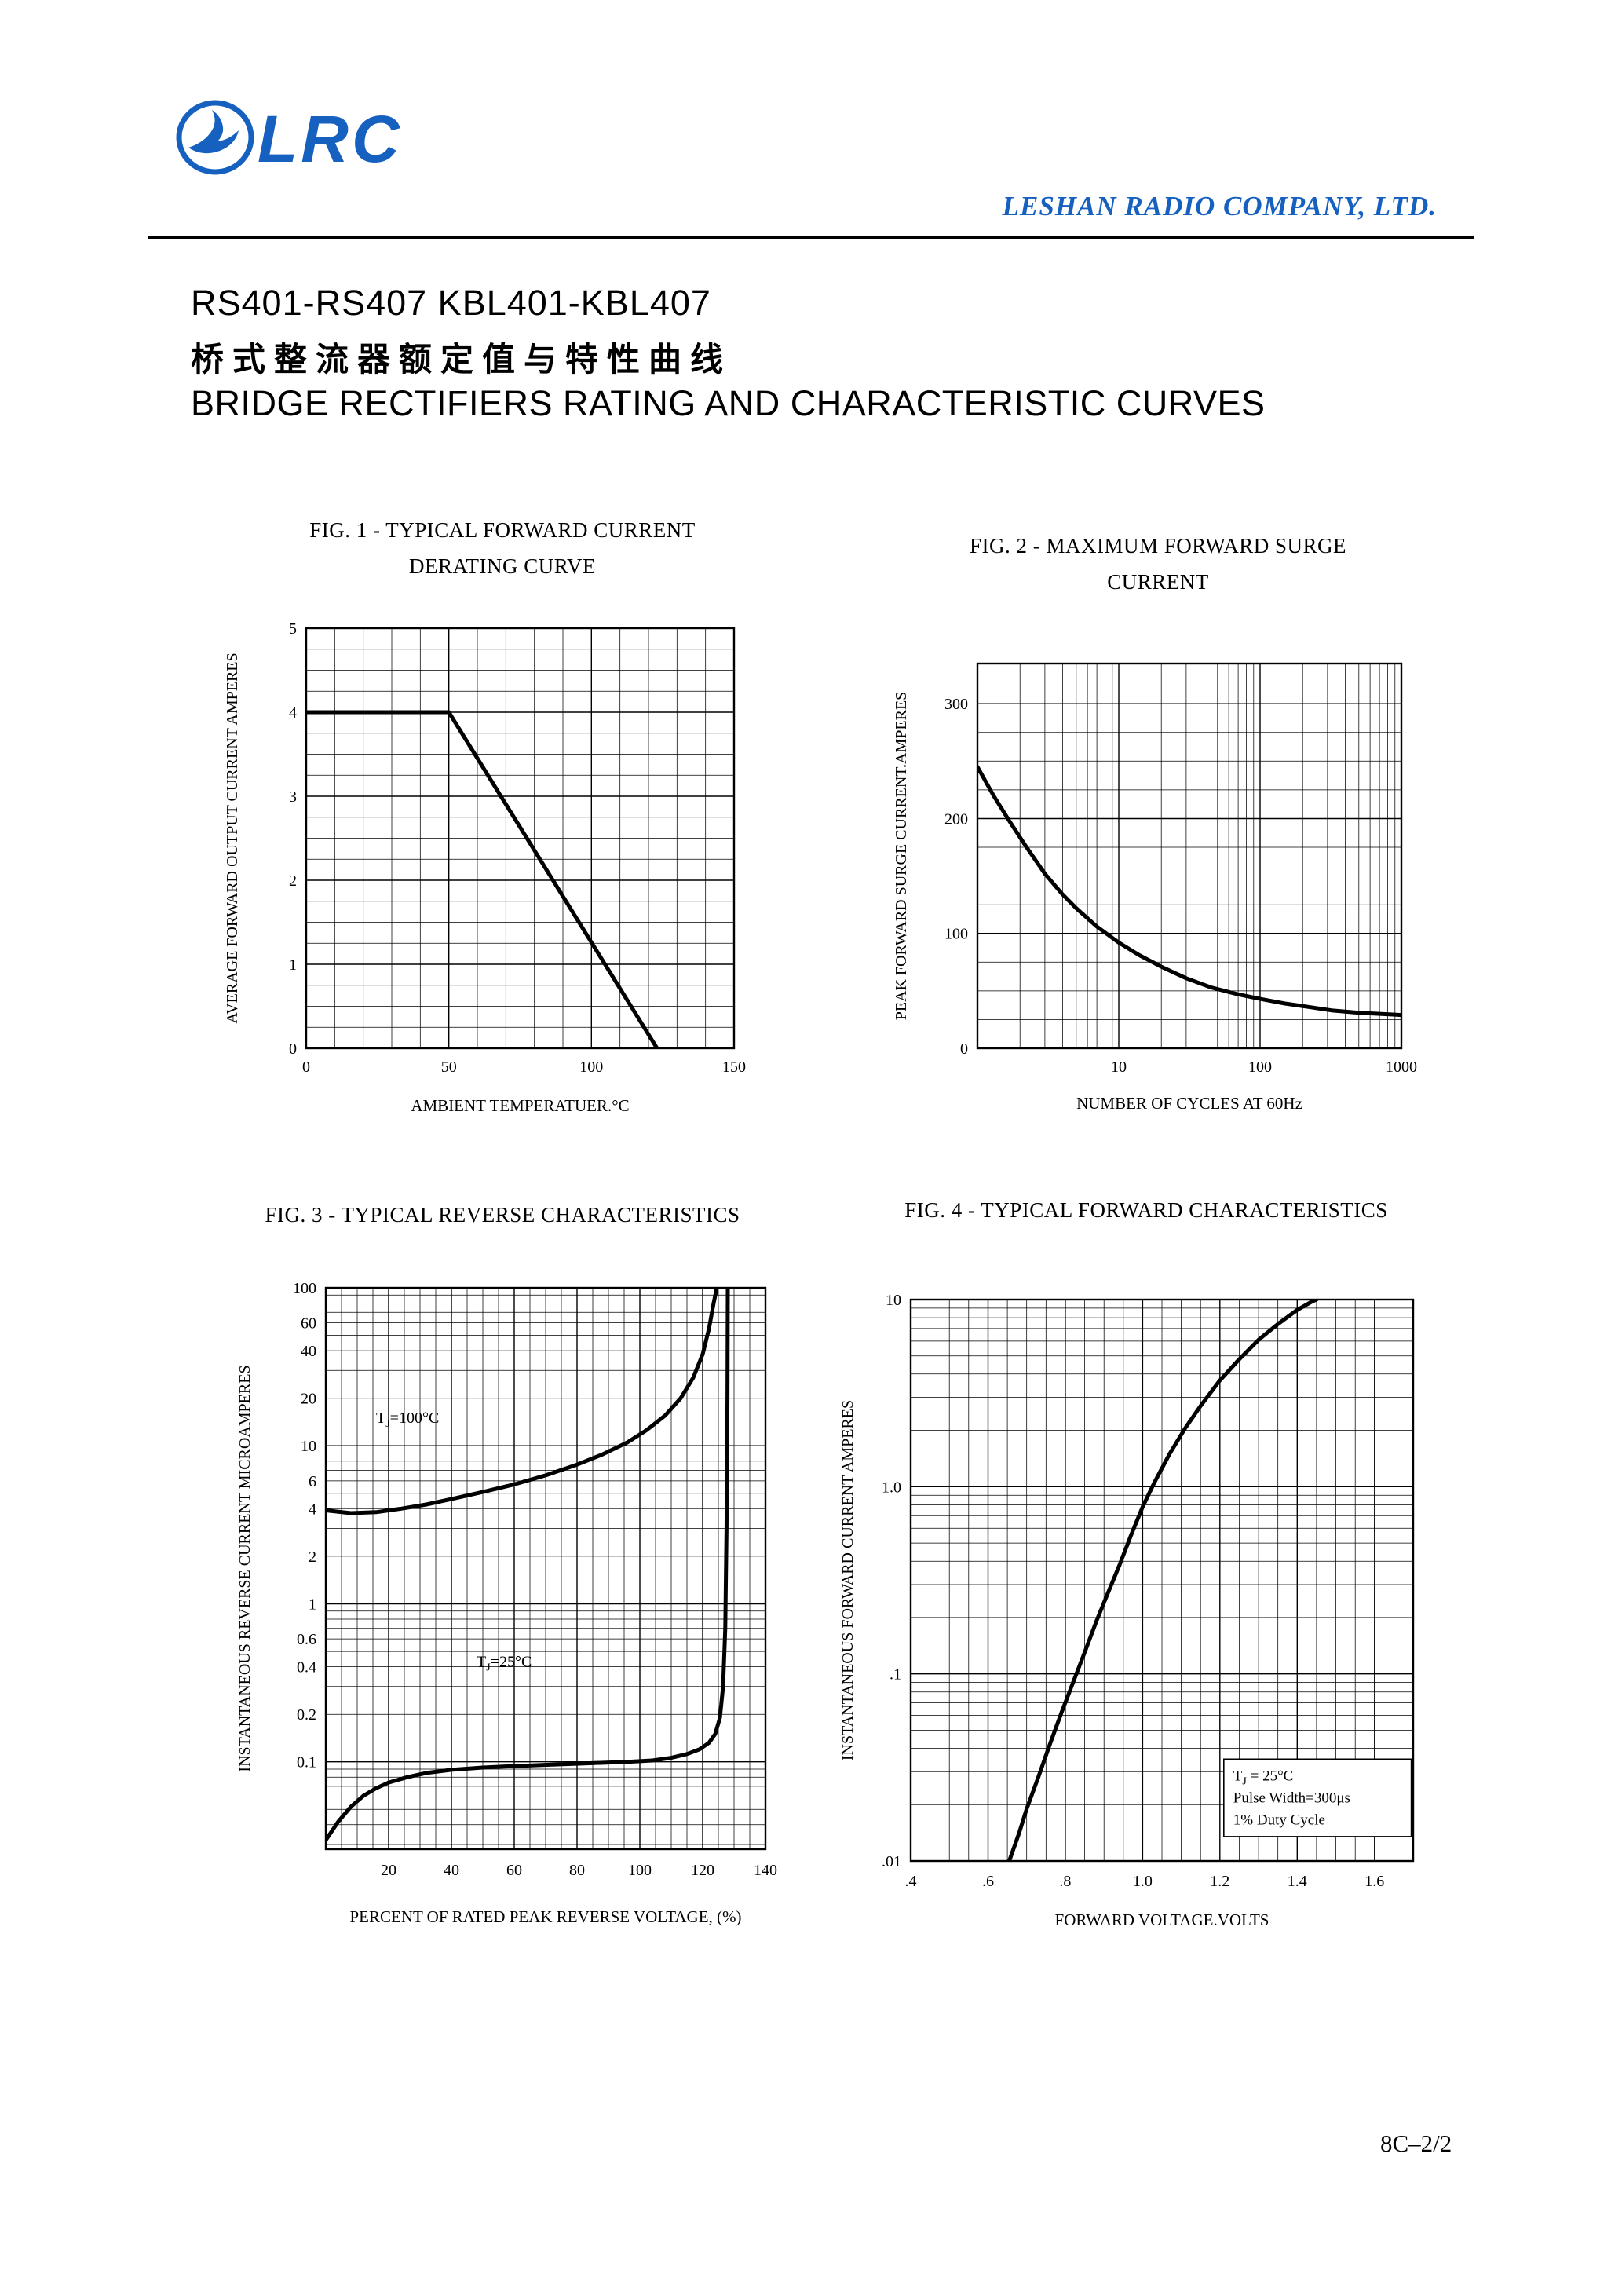 Image resolution: width=1622 pixels, height=2296 pixels. What do you see at coordinates (1297, 1881) in the screenshot?
I see `svg-text: 1.4` at bounding box center [1297, 1881].